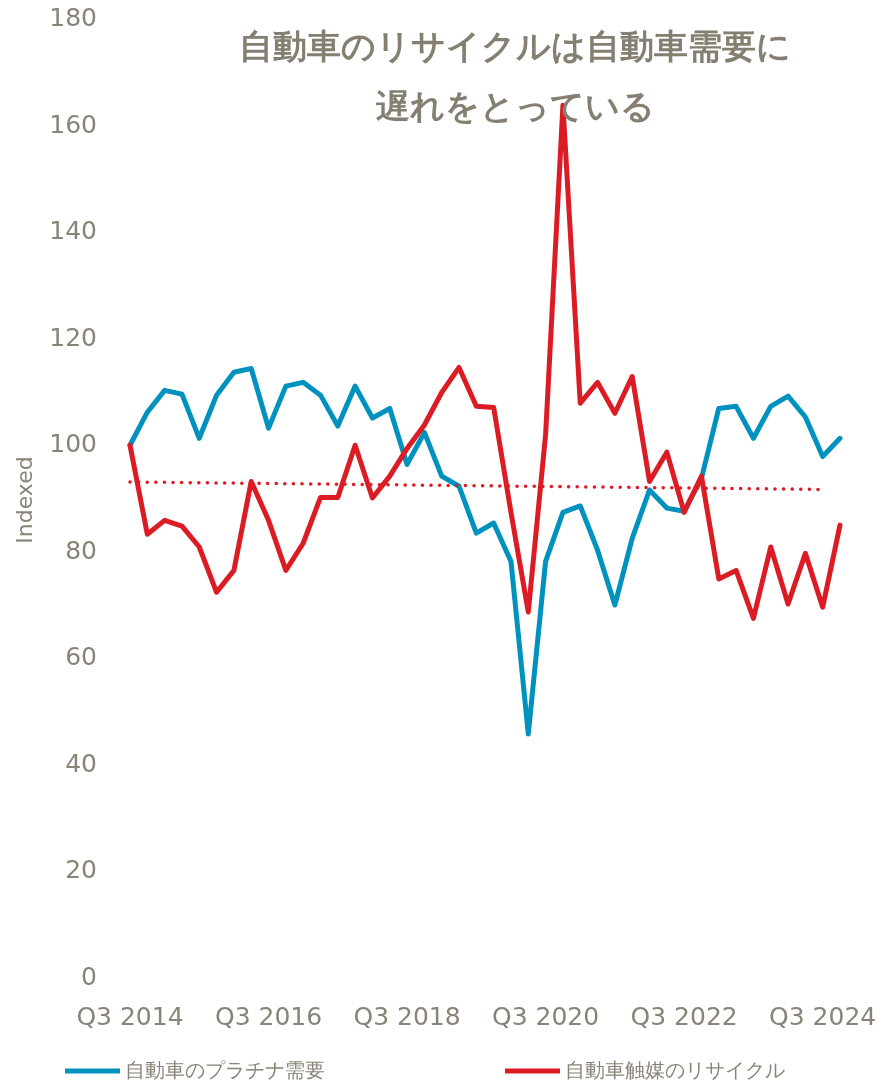 The image size is (883, 1082). Describe the element at coordinates (675, 1069) in the screenshot. I see `legend-label: 自動車触媒のリサイクル` at that location.